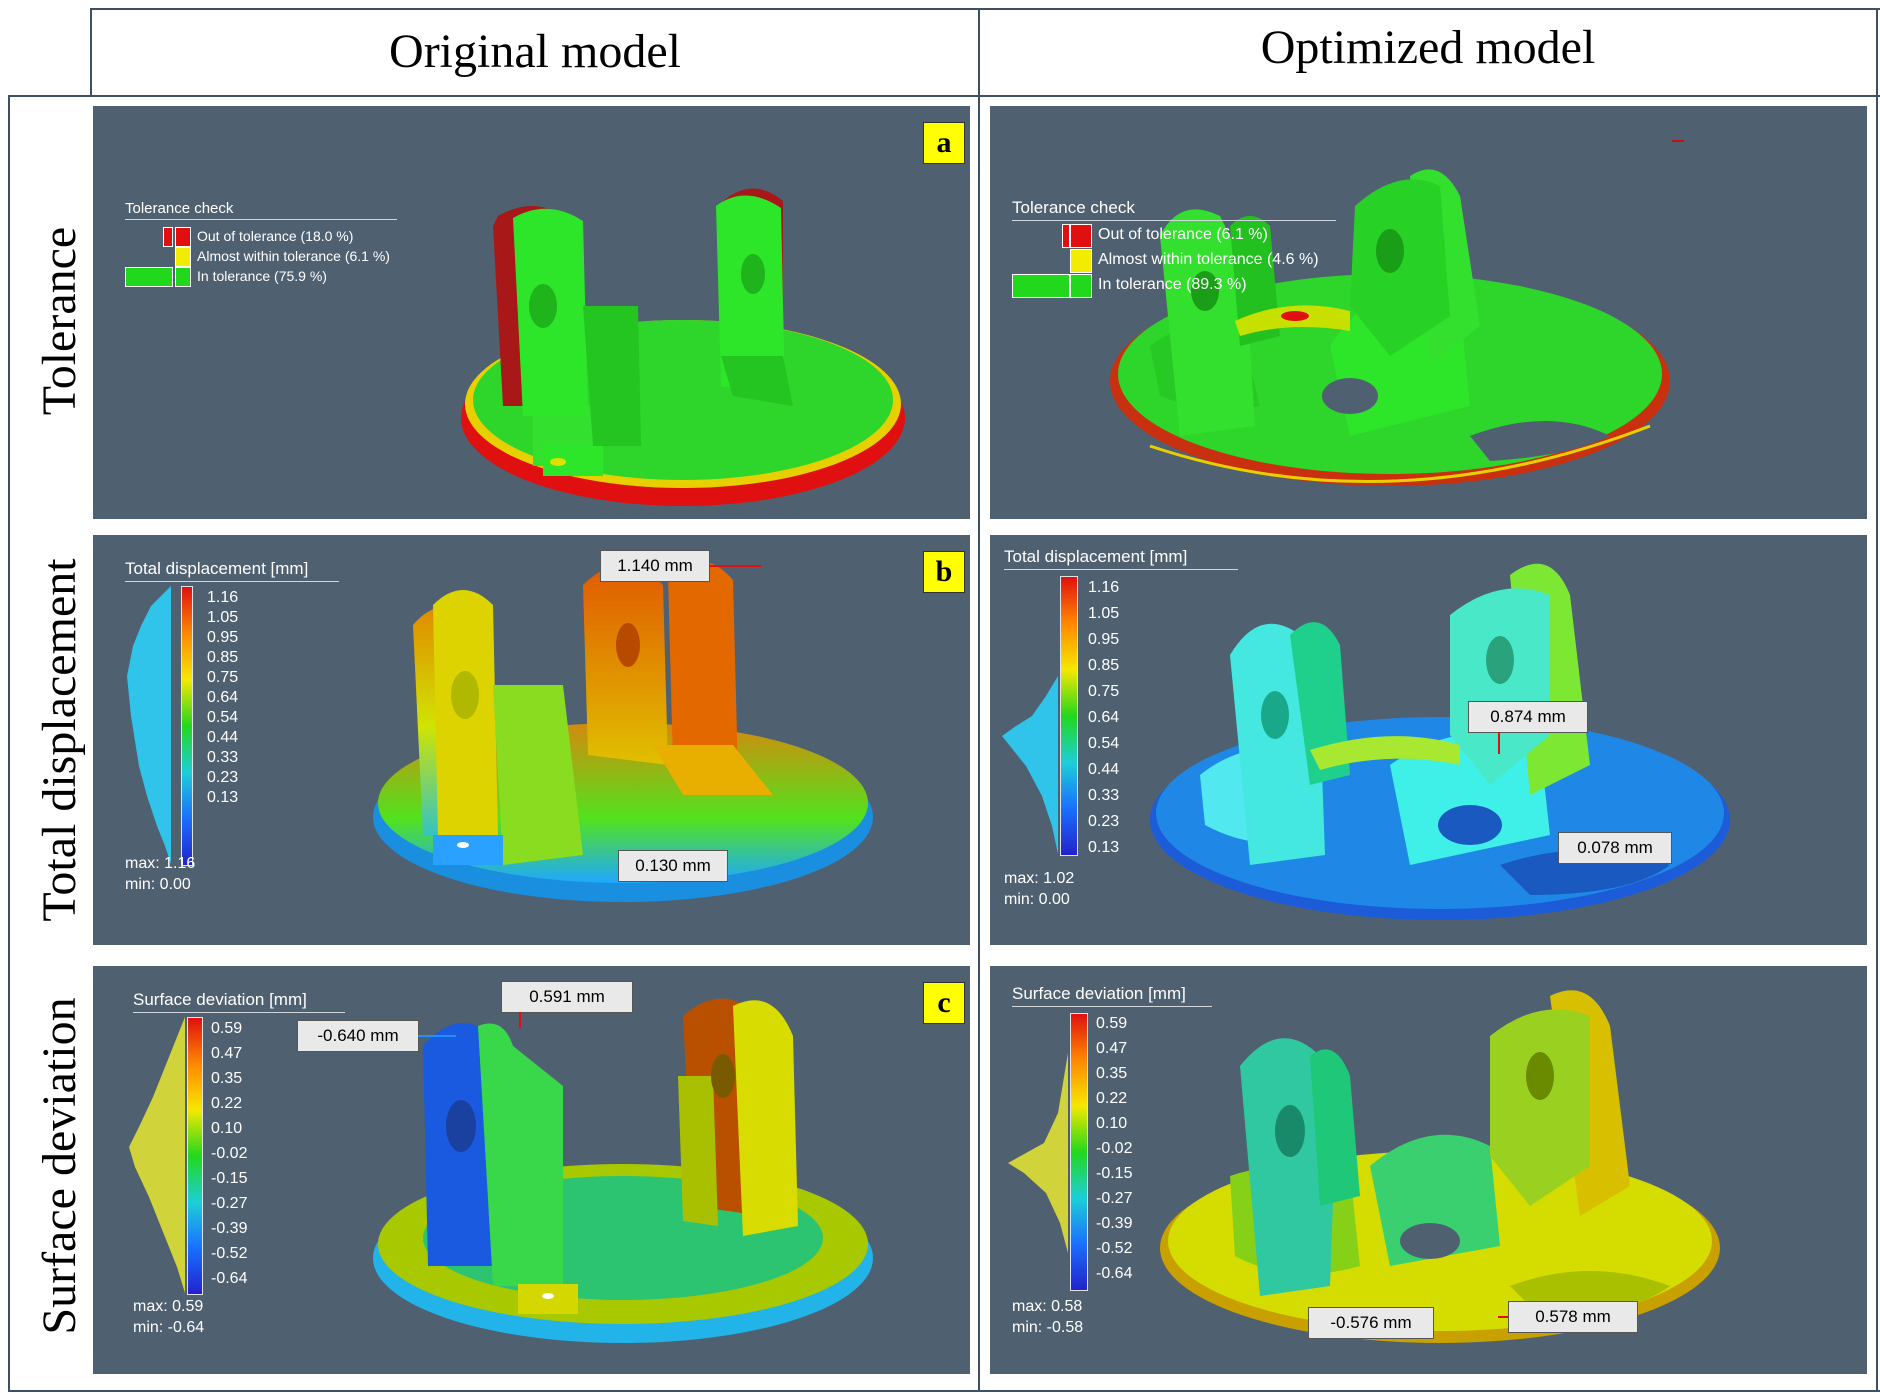 The height and width of the screenshot is (1393, 1880). What do you see at coordinates (1183, 234) in the screenshot?
I see `tolerance-legend-out: Out of tolerance (6.1 %)` at bounding box center [1183, 234].